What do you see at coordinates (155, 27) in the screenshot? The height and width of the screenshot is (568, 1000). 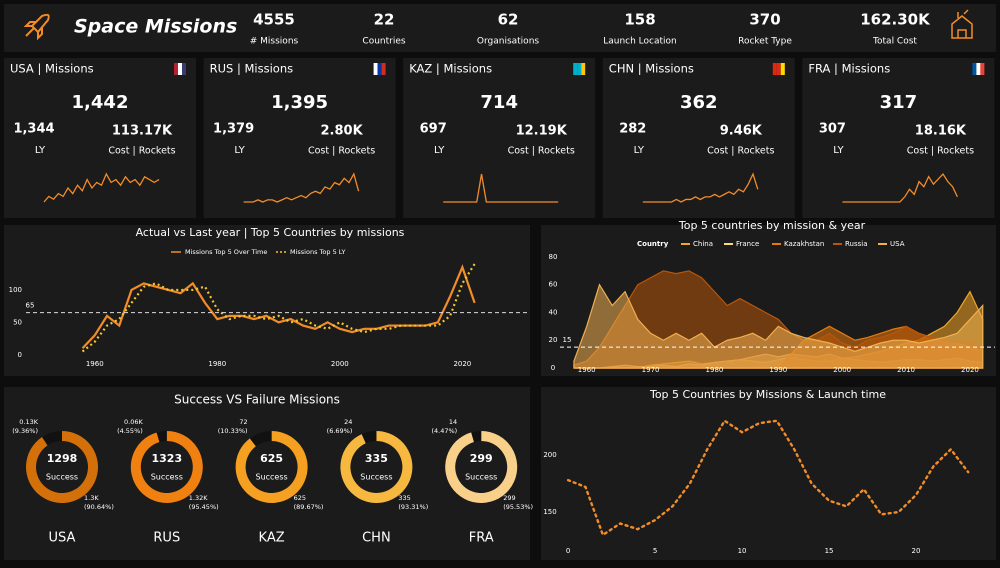 I see `dashboard-title: Space Missions` at bounding box center [155, 27].